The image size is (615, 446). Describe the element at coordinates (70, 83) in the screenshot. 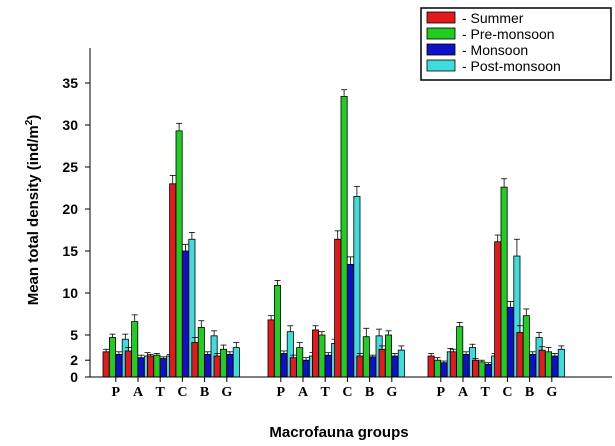

I see `y-tick-label: 35` at that location.